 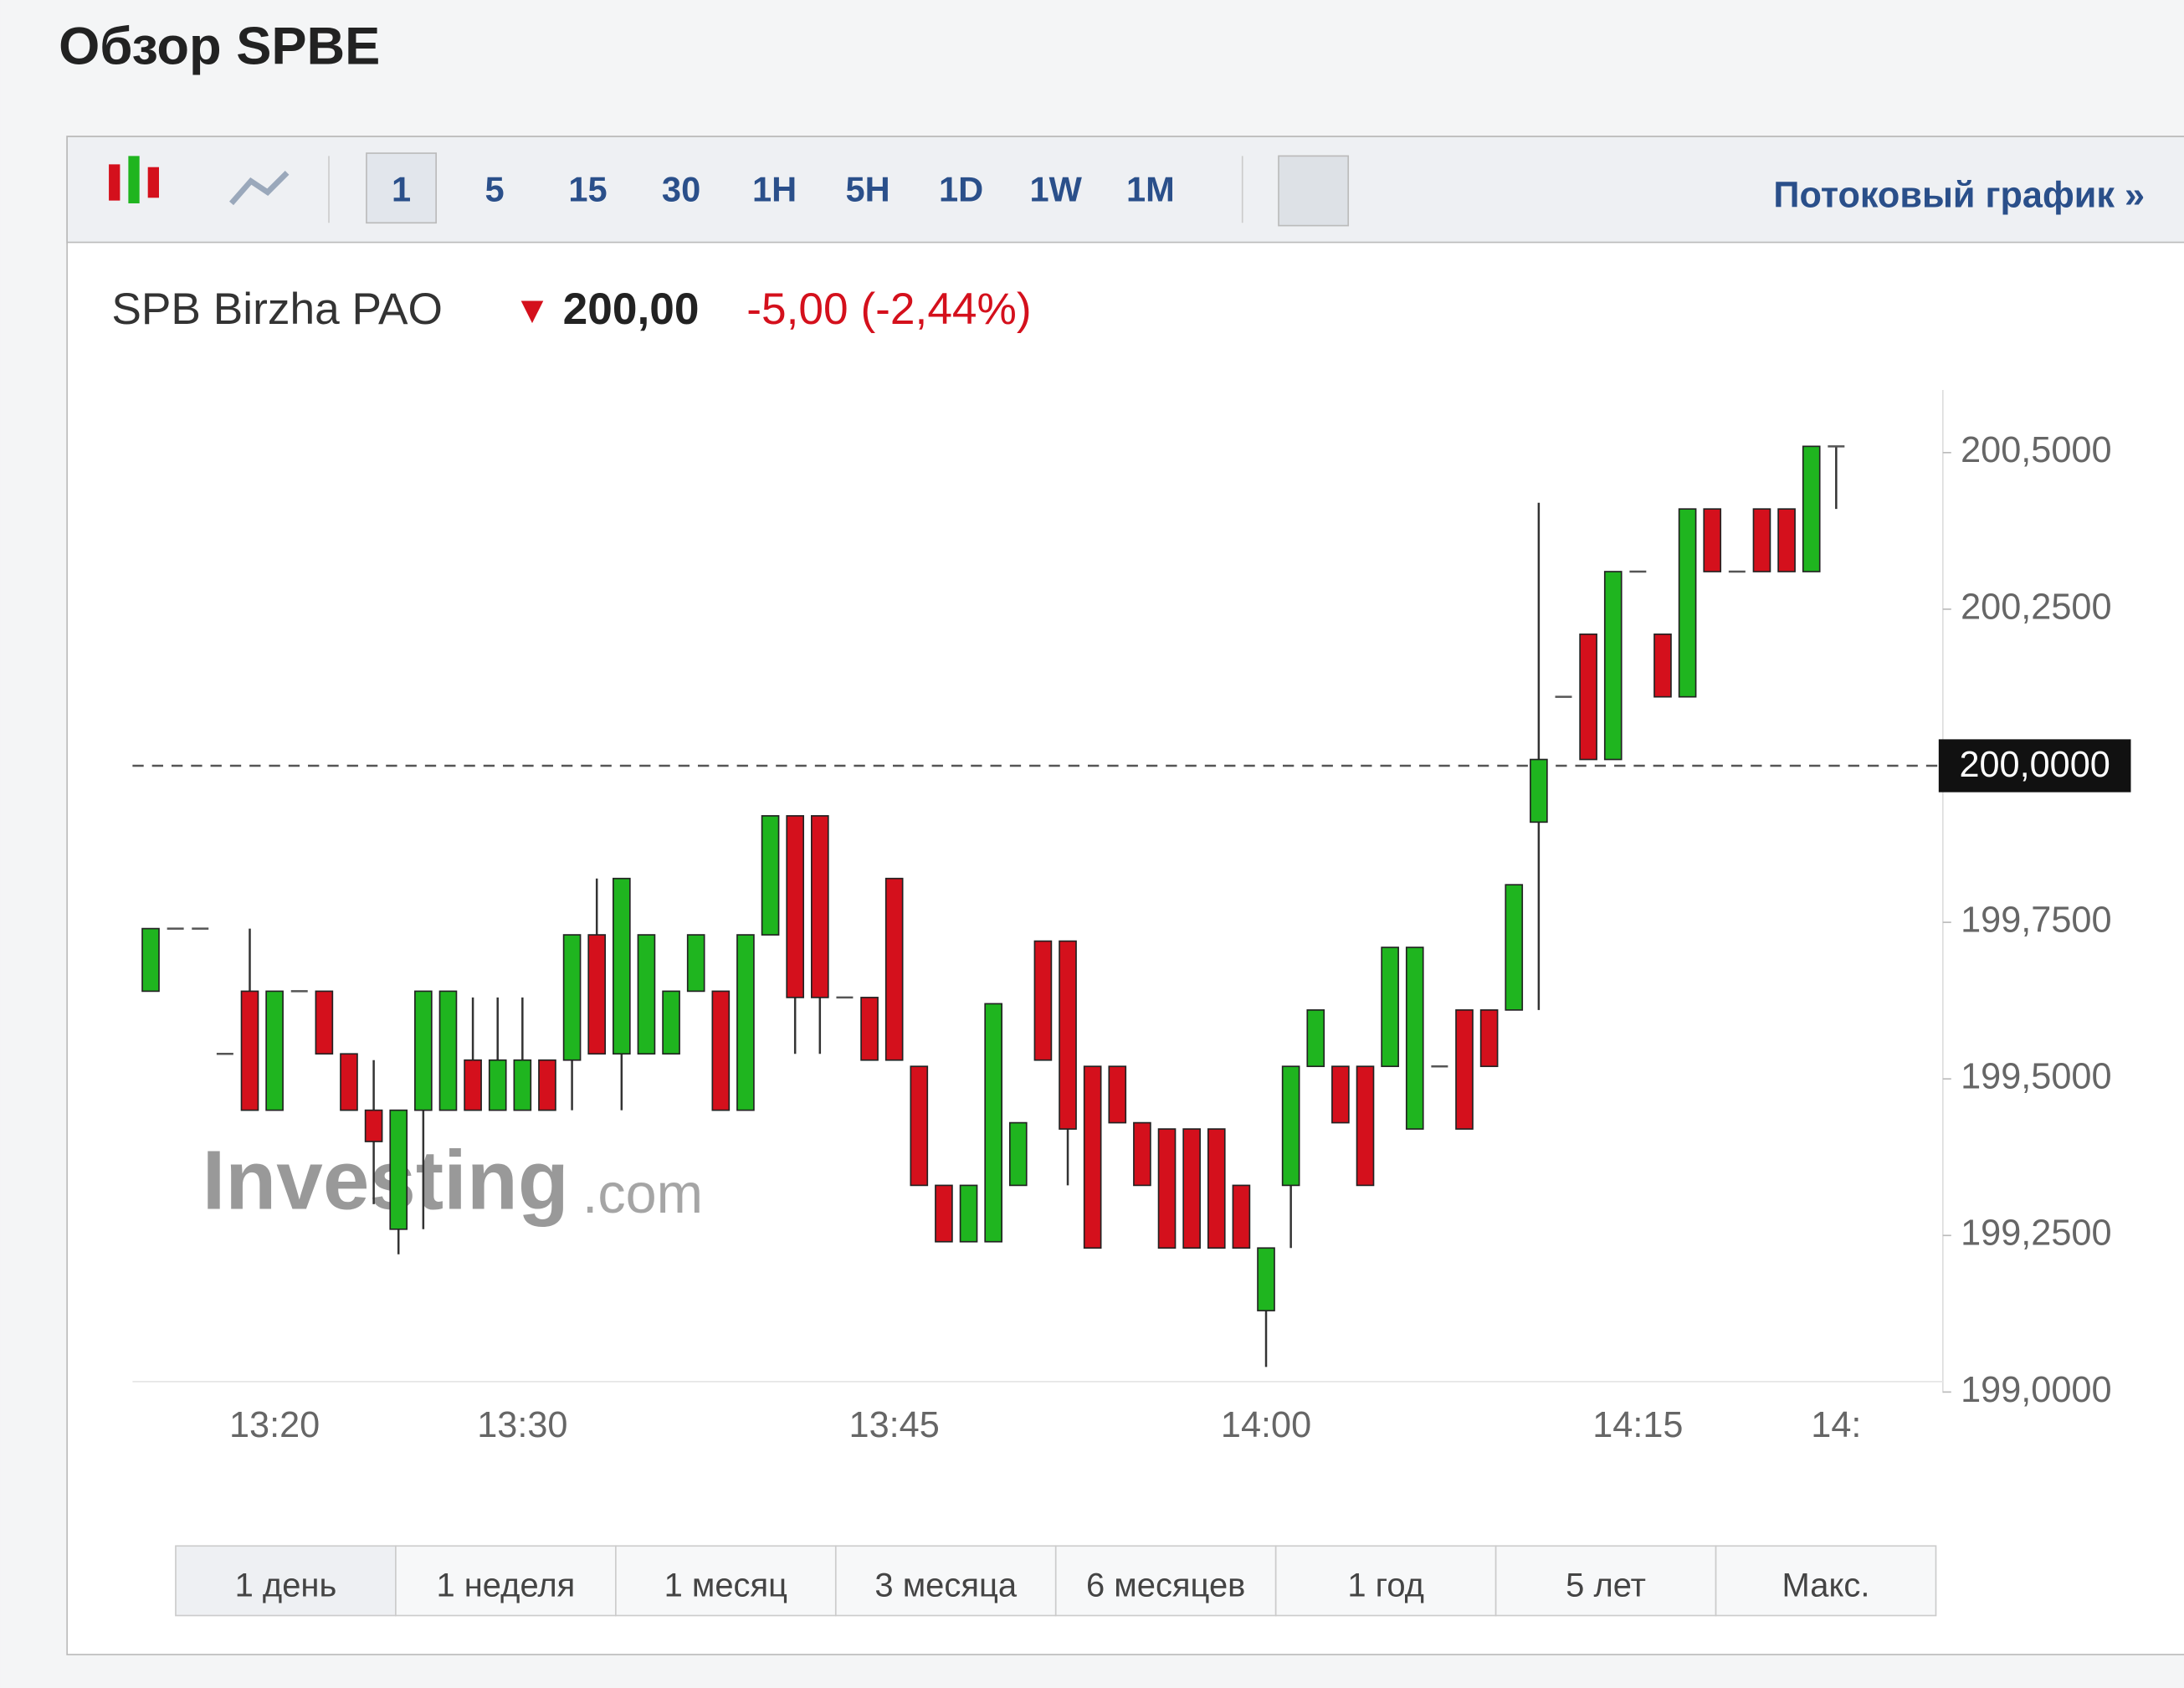 I want to click on range-label: 1 месяц, so click(x=725, y=1585).